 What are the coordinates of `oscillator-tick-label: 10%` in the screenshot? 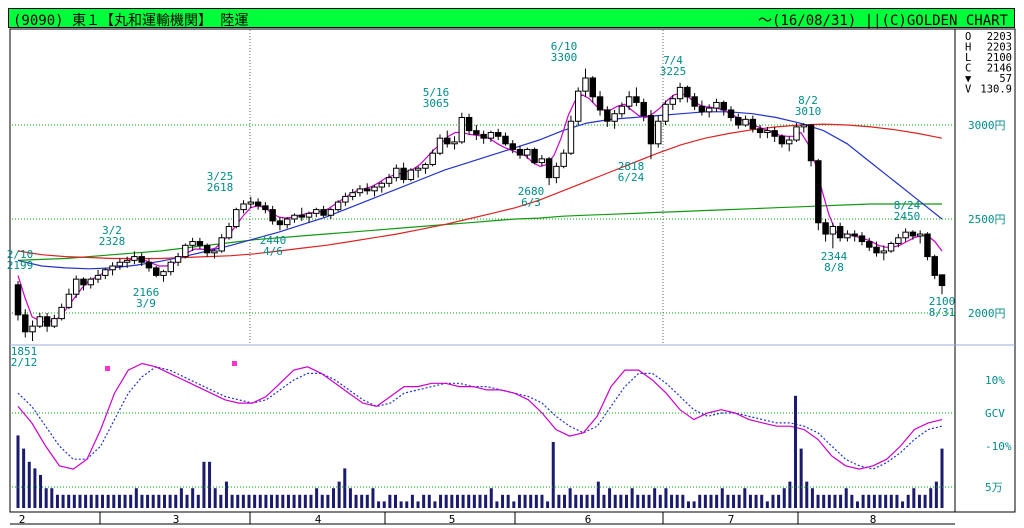 It's located at (995, 380).